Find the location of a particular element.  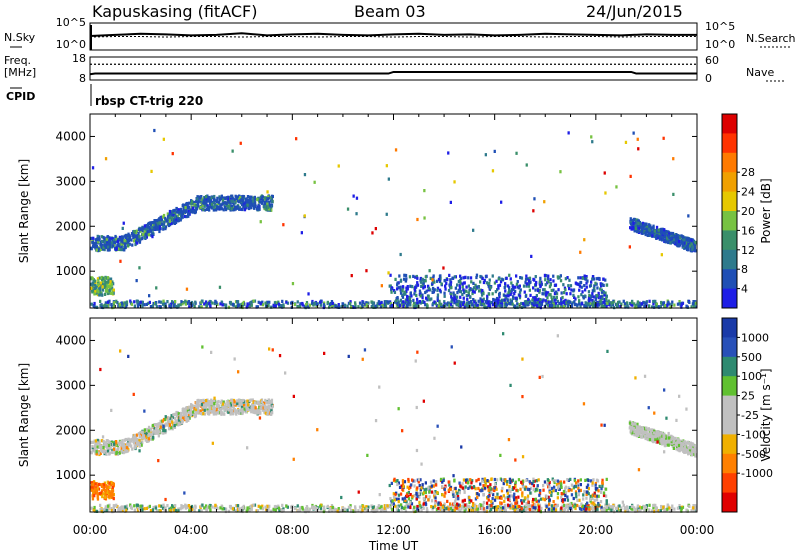

freq-series-line is located at coordinates (393, 73).